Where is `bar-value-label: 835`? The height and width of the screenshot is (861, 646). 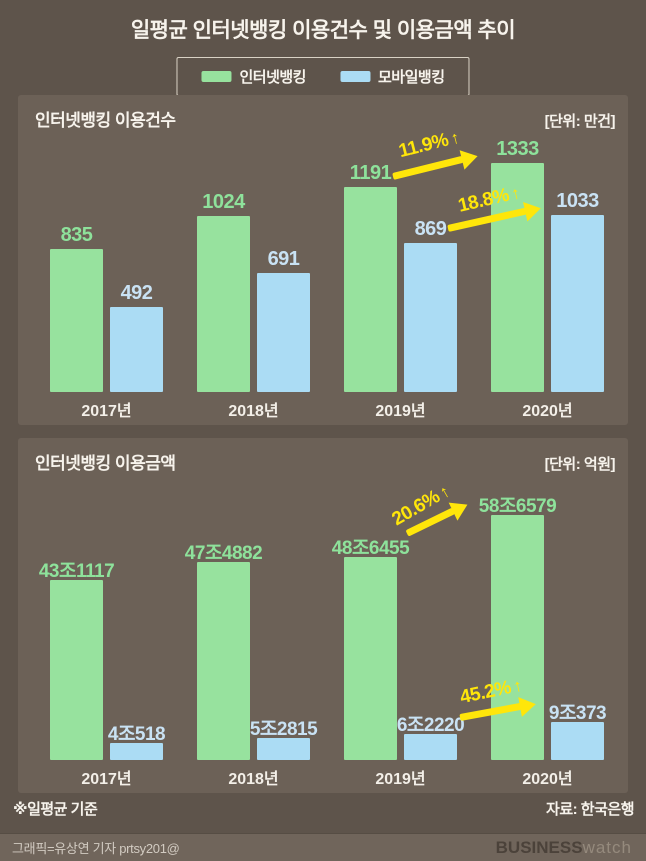 bar-value-label: 835 is located at coordinates (76, 235).